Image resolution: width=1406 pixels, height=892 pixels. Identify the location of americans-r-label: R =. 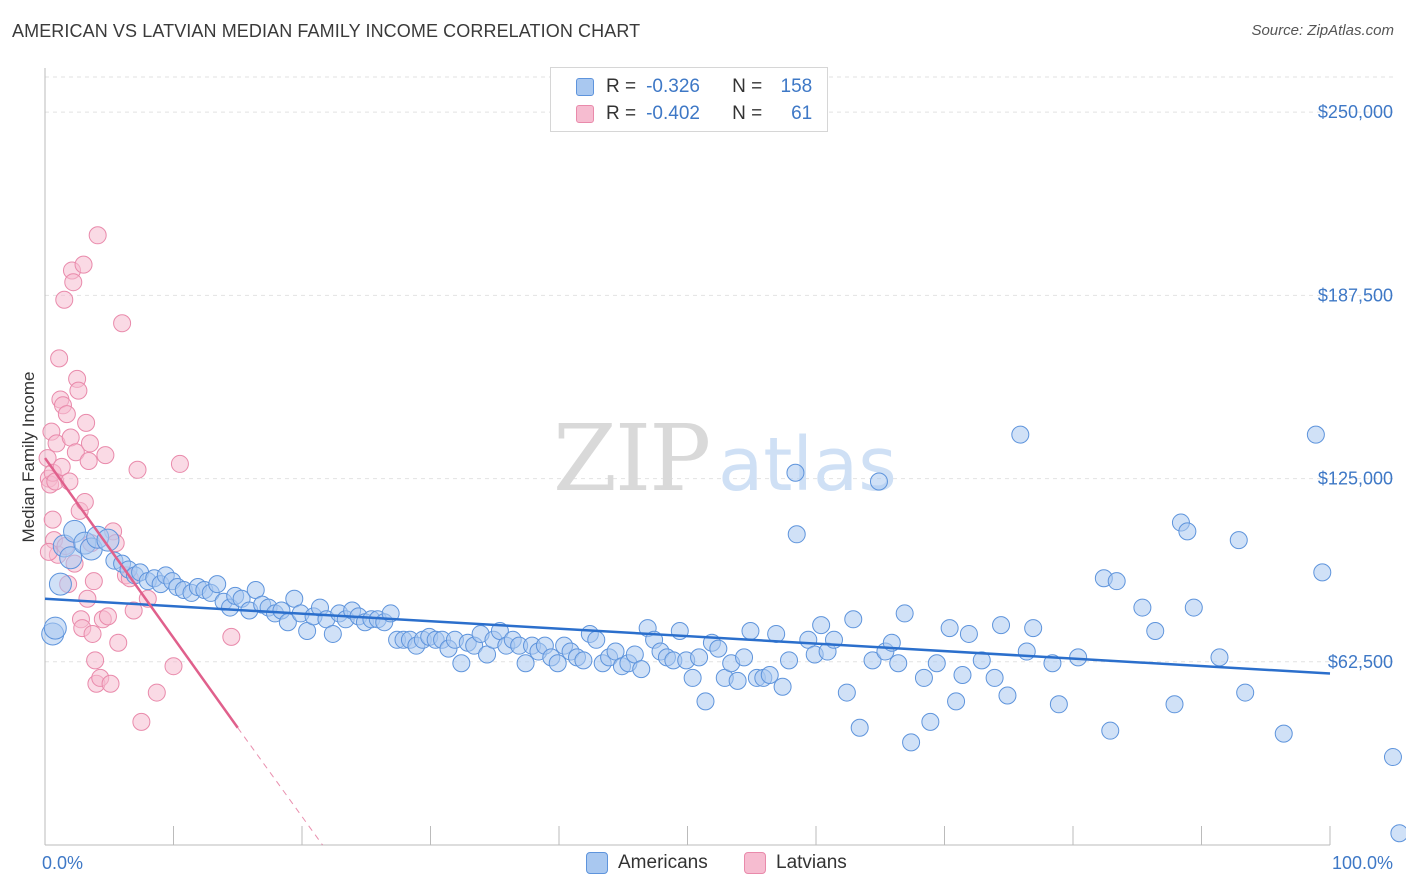
(621, 86).